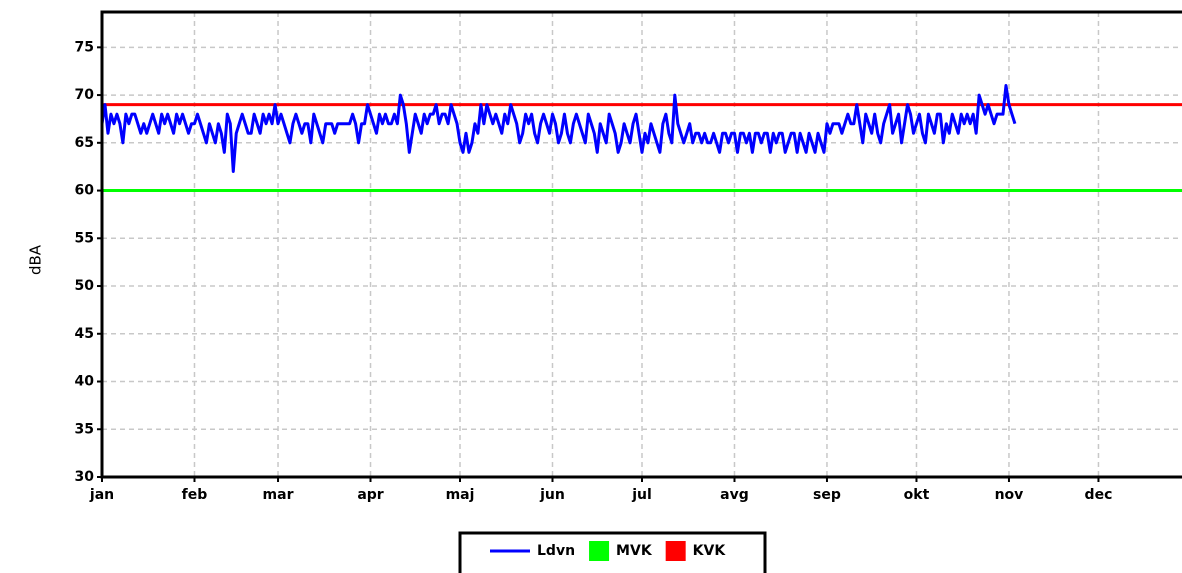 The width and height of the screenshot is (1182, 573). I want to click on legend-label: KVK, so click(710, 551).